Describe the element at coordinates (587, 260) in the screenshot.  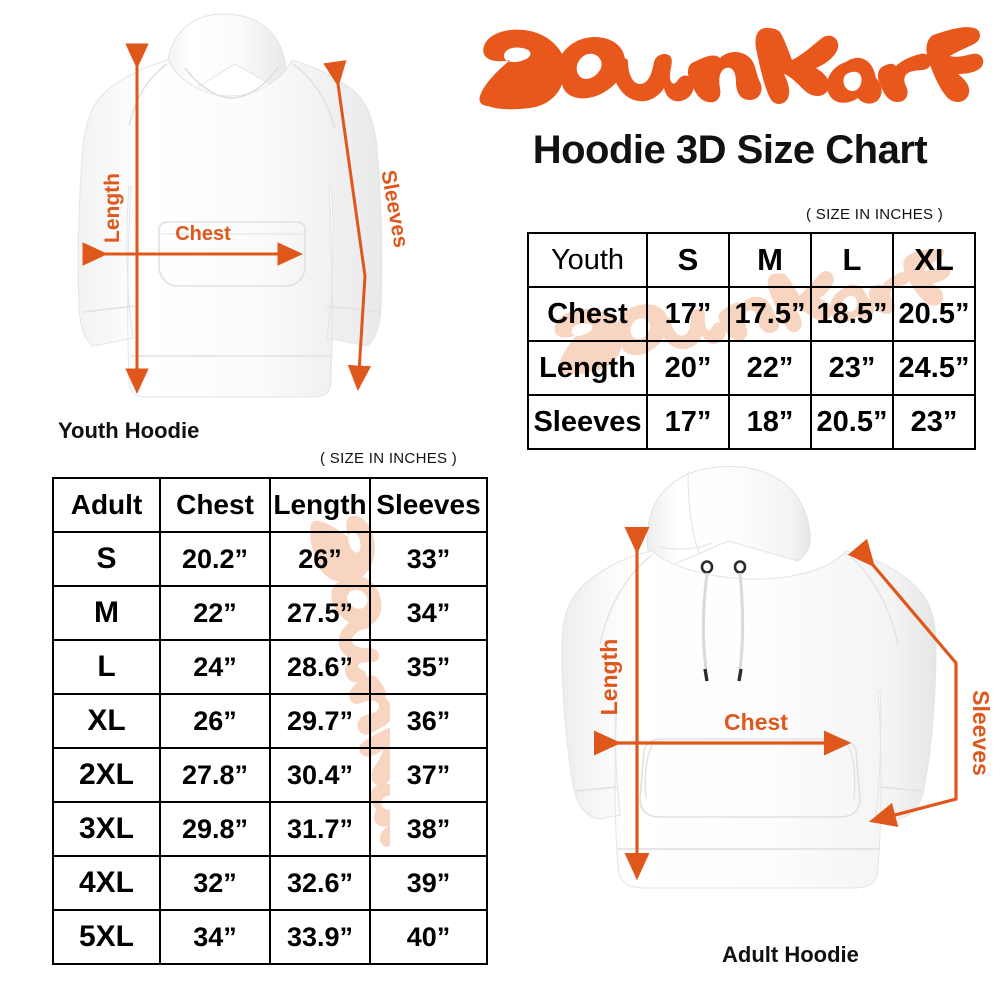
I see `youth-corner-label: Youth` at that location.